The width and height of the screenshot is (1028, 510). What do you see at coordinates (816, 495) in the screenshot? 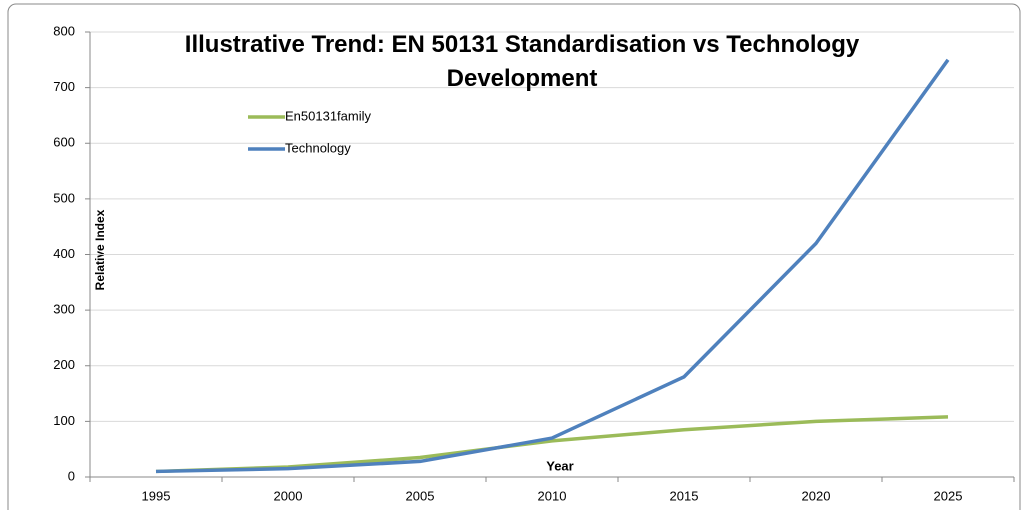
I see `x-tick-label: 2020` at bounding box center [816, 495].